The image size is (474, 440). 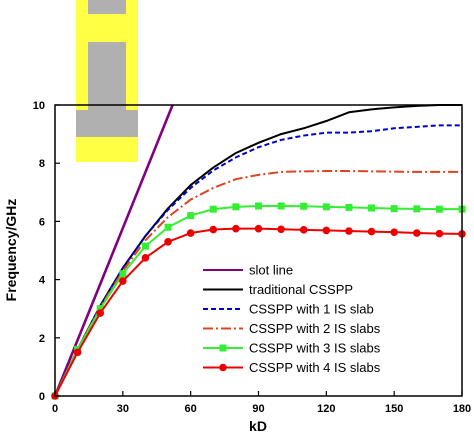 What do you see at coordinates (271, 270) in the screenshot?
I see `legend-label: slot line` at bounding box center [271, 270].